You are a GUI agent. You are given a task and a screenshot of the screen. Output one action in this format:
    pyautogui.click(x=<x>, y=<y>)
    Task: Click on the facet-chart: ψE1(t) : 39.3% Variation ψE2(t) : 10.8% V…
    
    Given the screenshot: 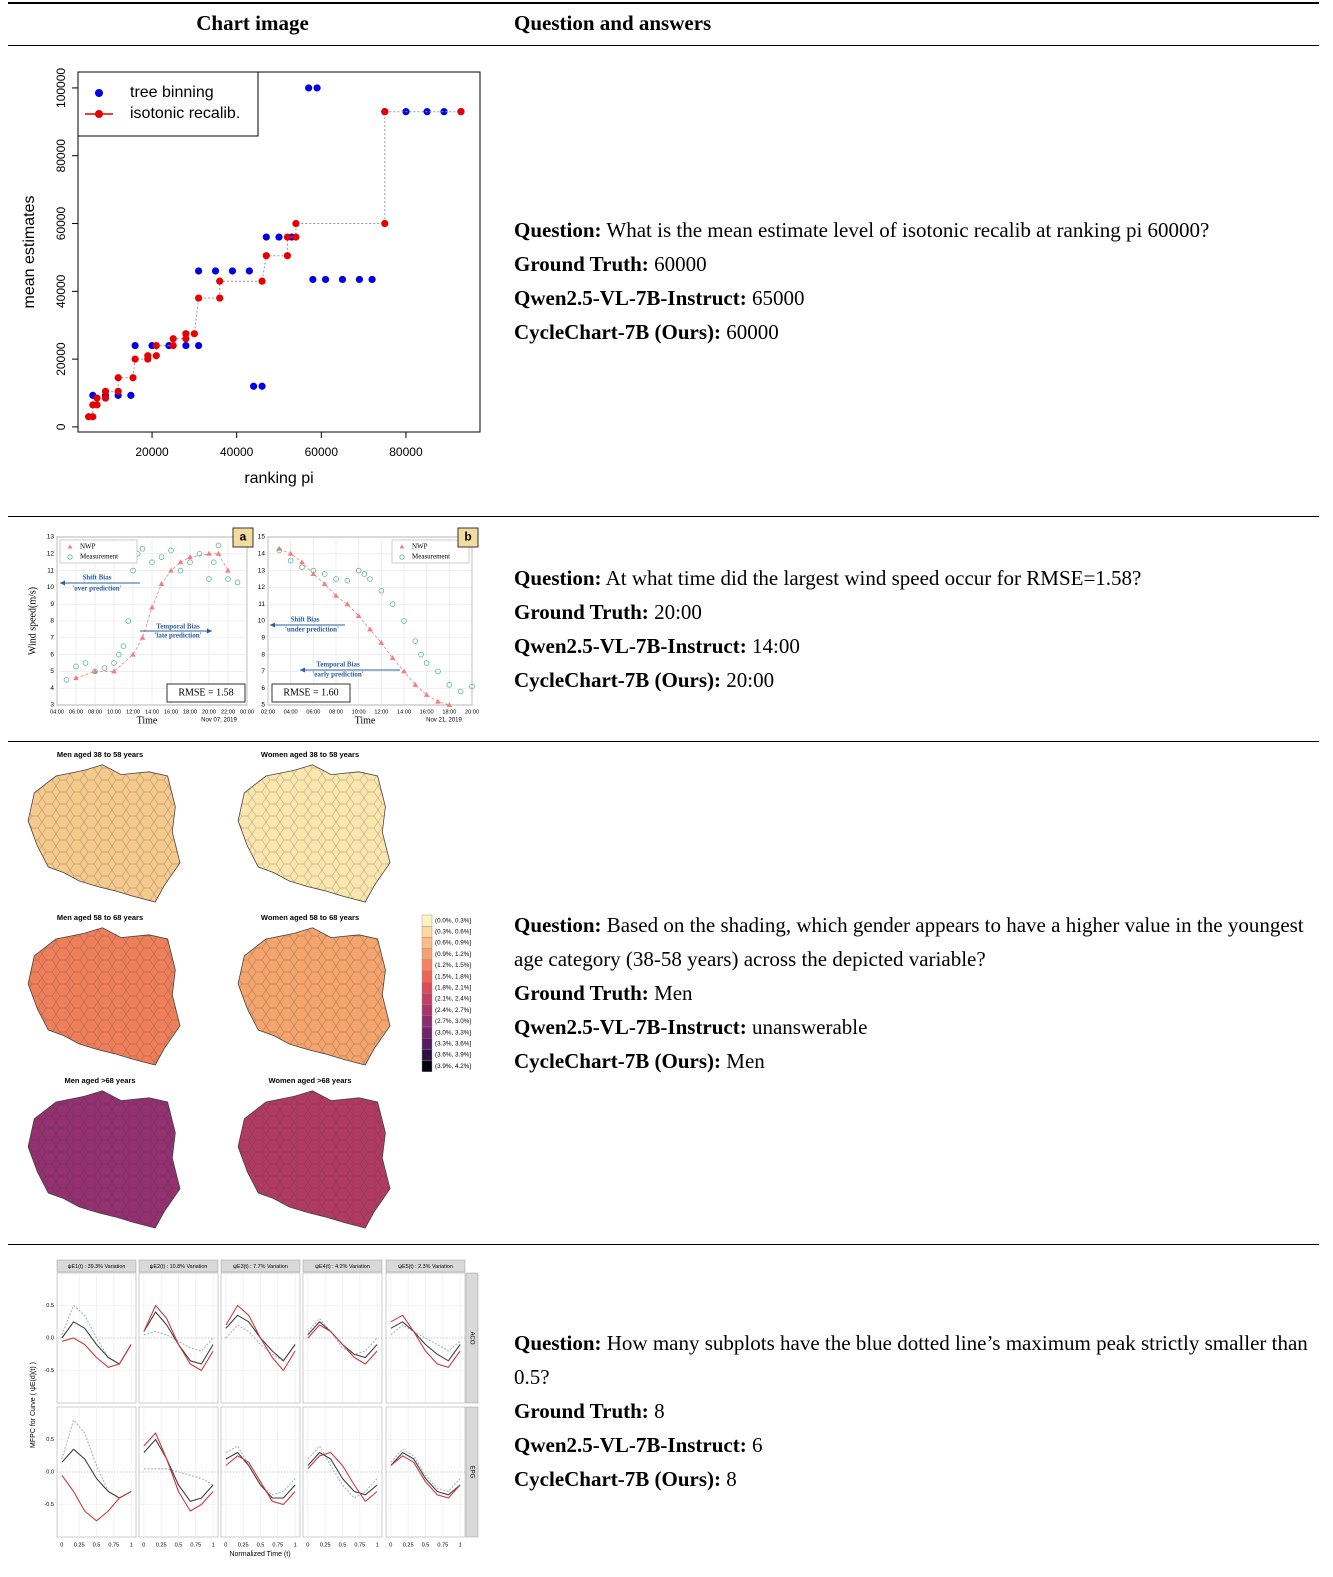 What is the action you would take?
    pyautogui.click(x=254, y=1408)
    